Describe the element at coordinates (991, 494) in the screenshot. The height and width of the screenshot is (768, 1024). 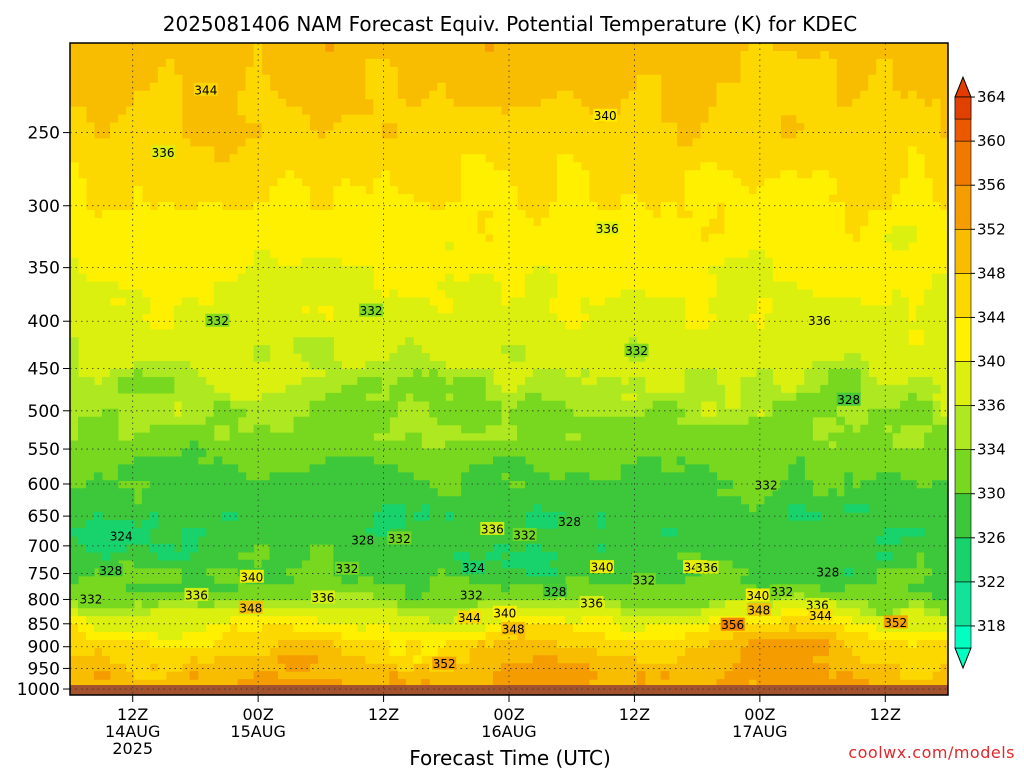
I see `colorbar-label: 330` at that location.